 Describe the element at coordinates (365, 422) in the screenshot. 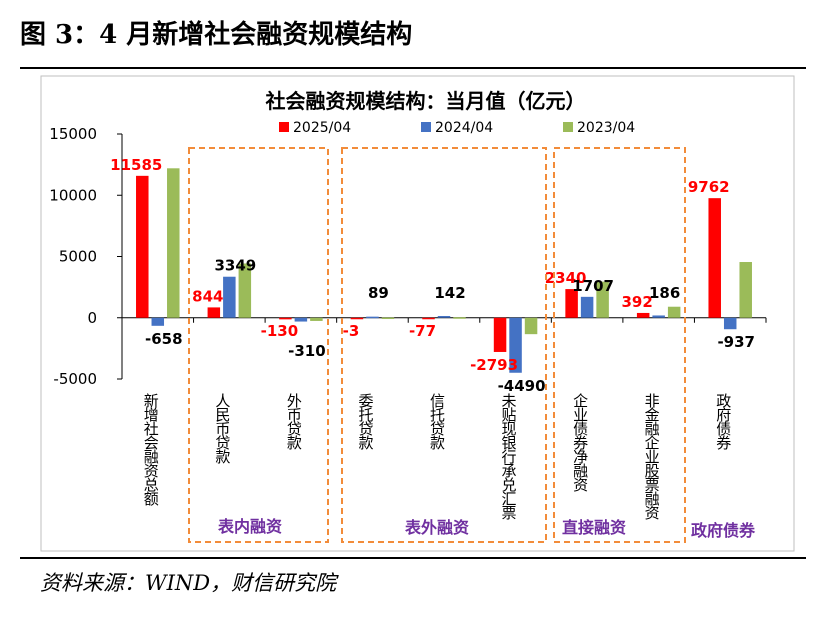

I see `category-label-3: 委托贷款` at that location.